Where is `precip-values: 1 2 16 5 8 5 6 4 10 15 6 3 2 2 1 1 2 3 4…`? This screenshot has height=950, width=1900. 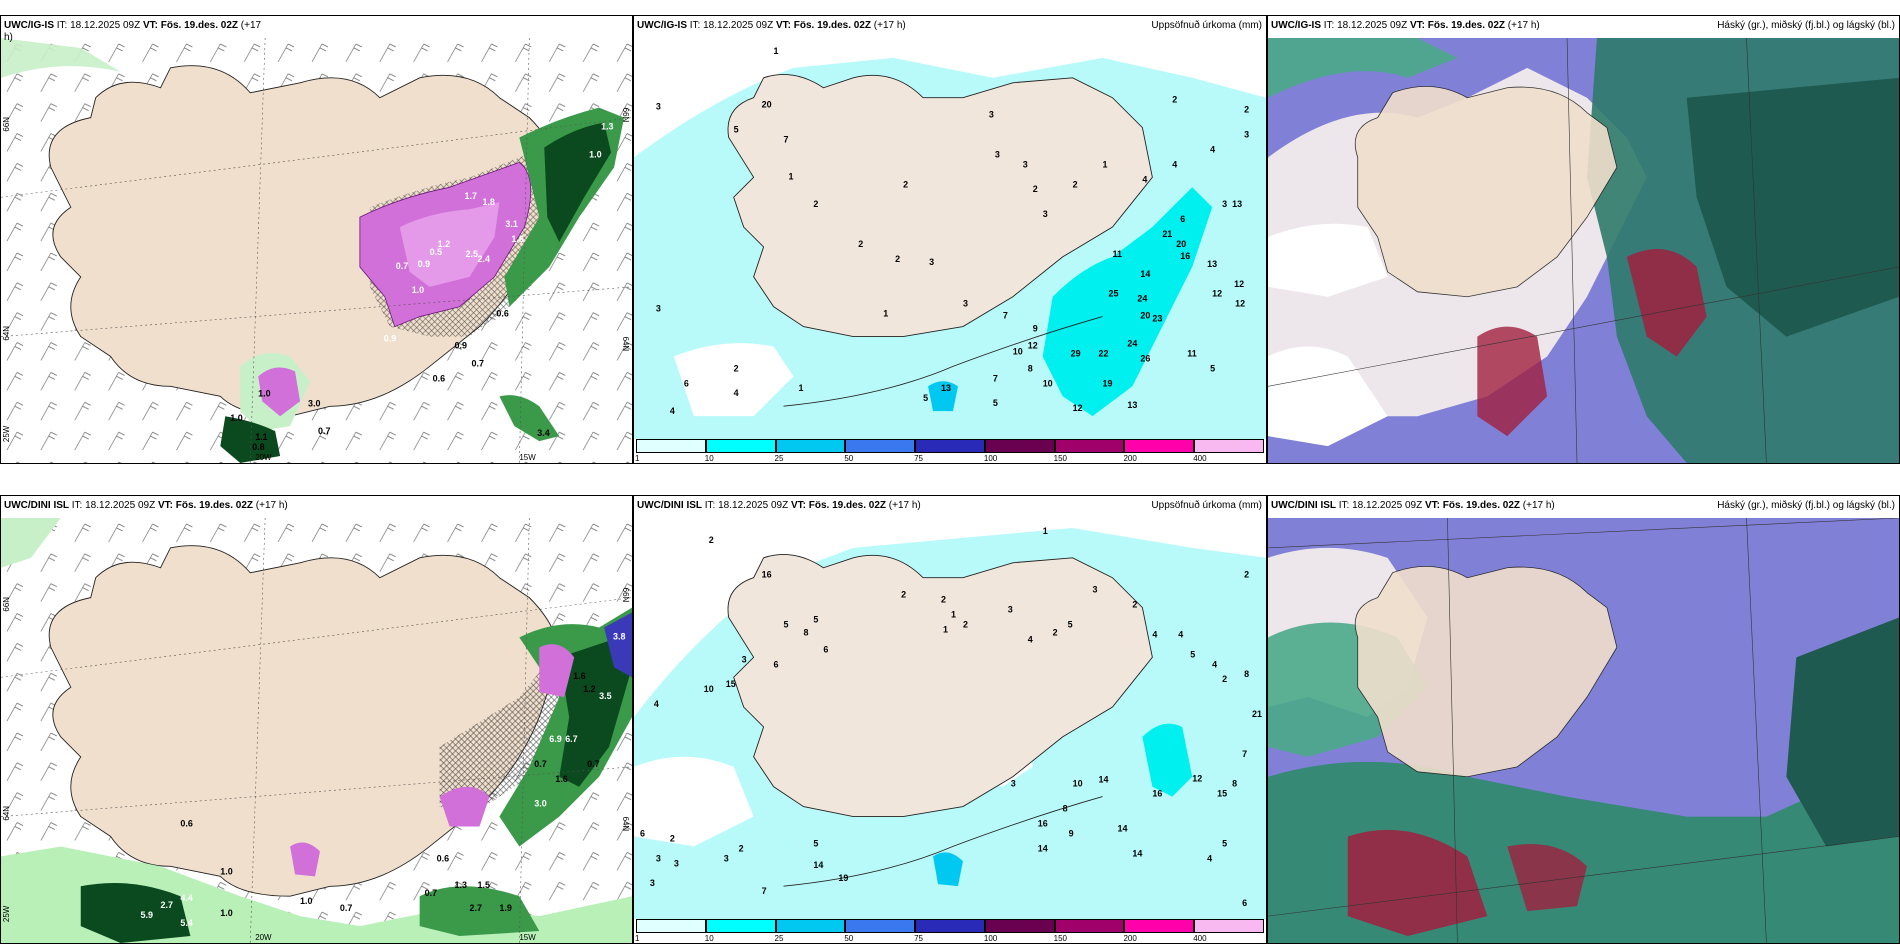 precip-values: 1 2 16 5 8 5 6 4 10 15 6 3 2 2 1 1 2 3 4… is located at coordinates (951, 717).